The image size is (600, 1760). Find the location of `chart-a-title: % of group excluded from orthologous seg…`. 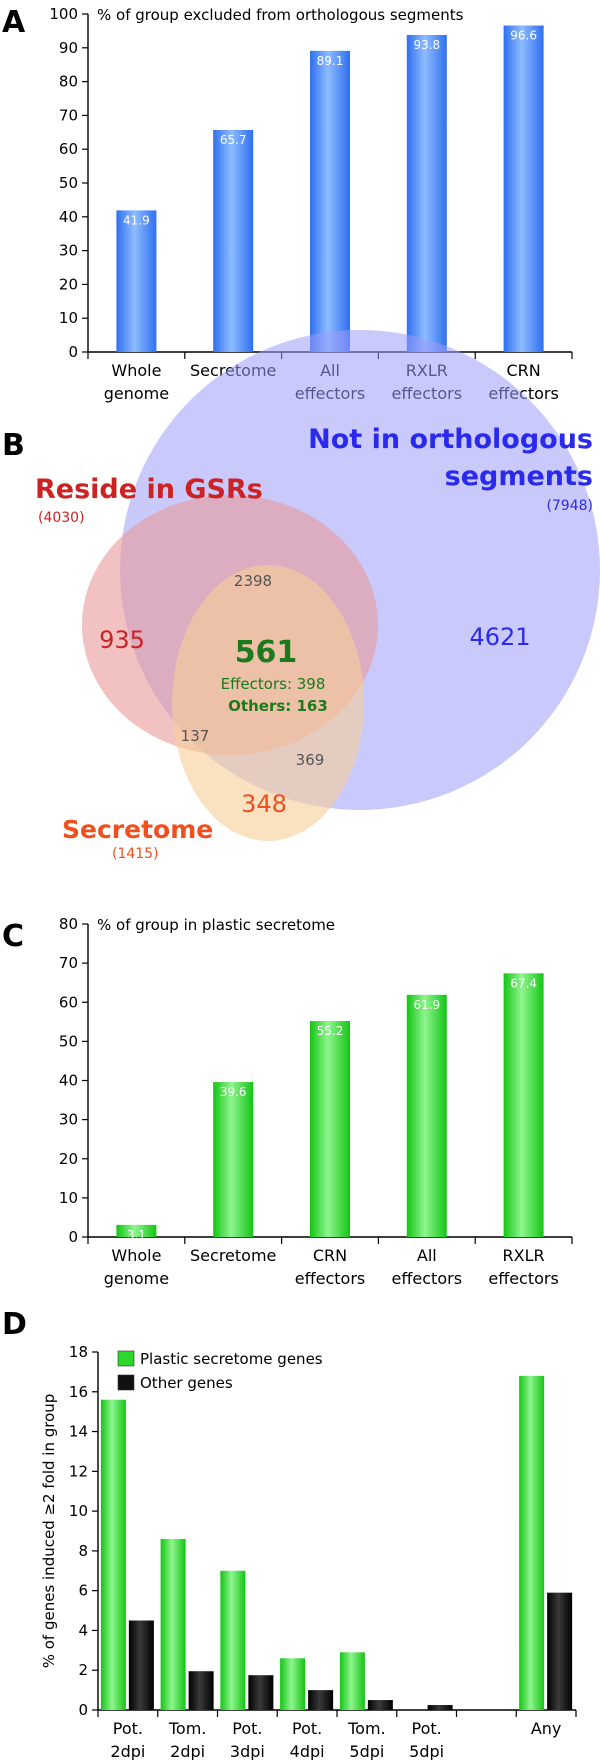

chart-a-title: % of group excluded from orthologous seg… is located at coordinates (280, 15).